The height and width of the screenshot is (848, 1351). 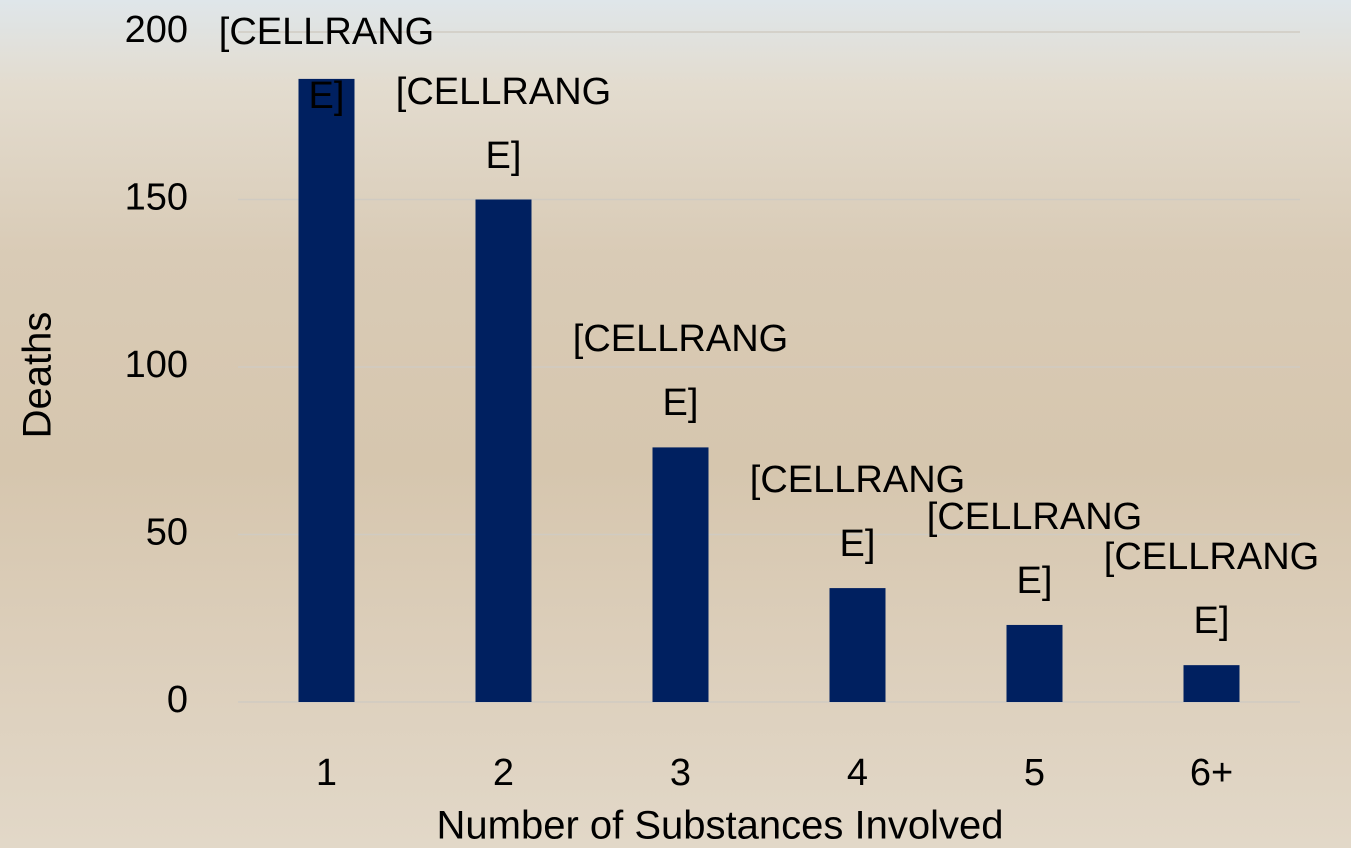 What do you see at coordinates (680, 773) in the screenshot?
I see `x-tick-label: 3` at bounding box center [680, 773].